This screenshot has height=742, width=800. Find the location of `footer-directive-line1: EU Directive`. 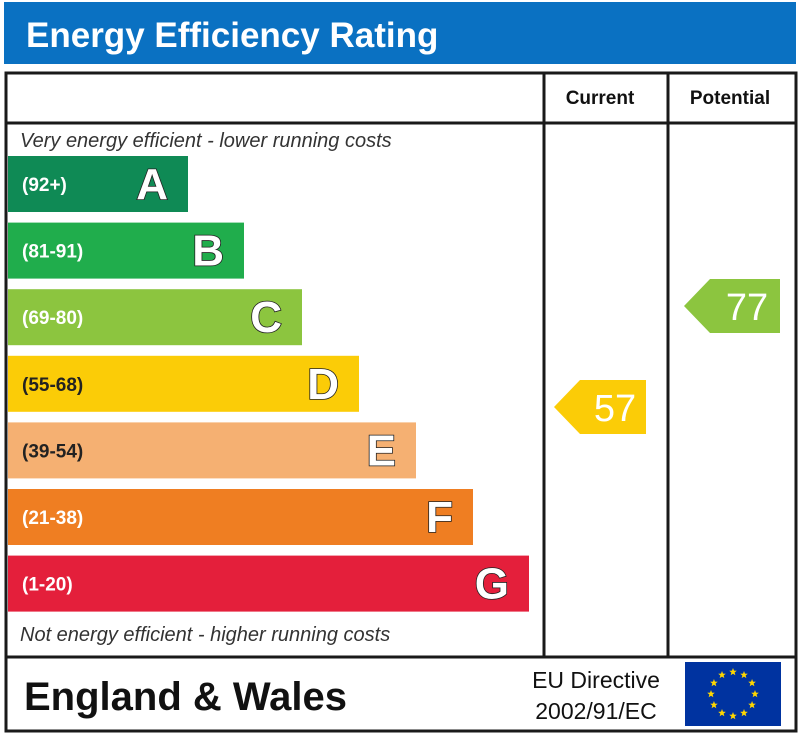

footer-directive-line1: EU Directive is located at coordinates (596, 680).